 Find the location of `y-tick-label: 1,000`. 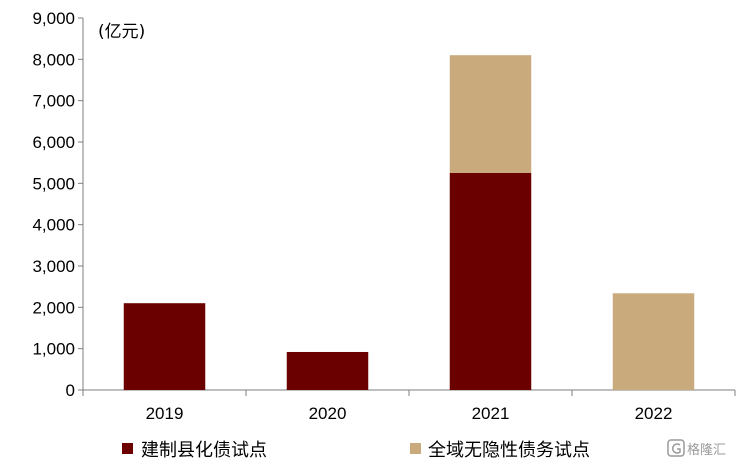

y-tick-label: 1,000 is located at coordinates (53, 349).